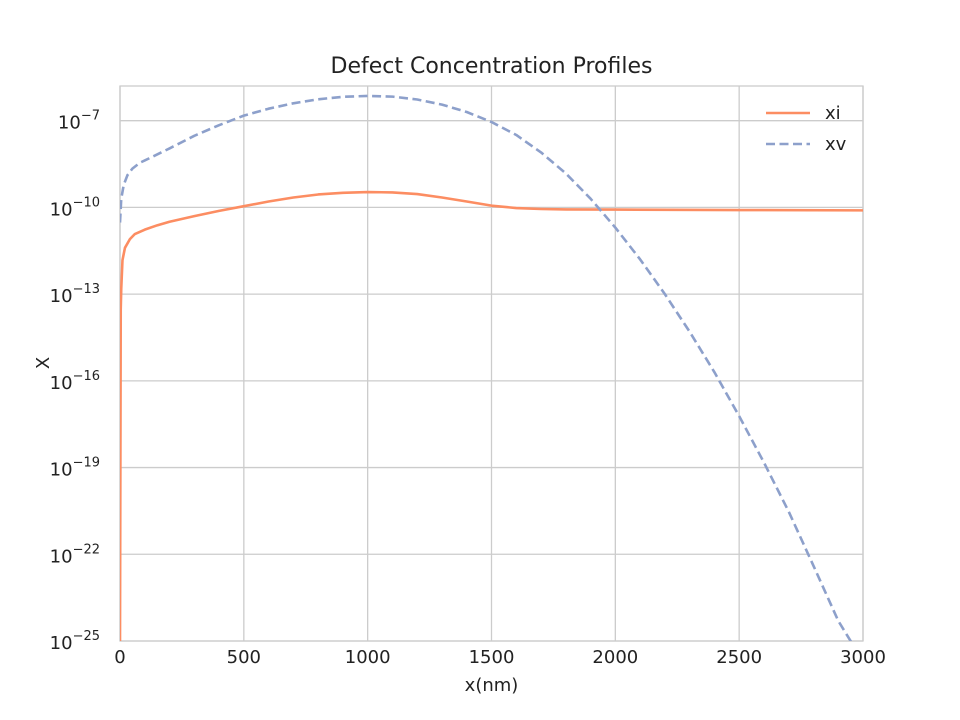 This screenshot has width=960, height=720. What do you see at coordinates (86, 636) in the screenshot?
I see `y-tick-exponent: −25` at bounding box center [86, 636].